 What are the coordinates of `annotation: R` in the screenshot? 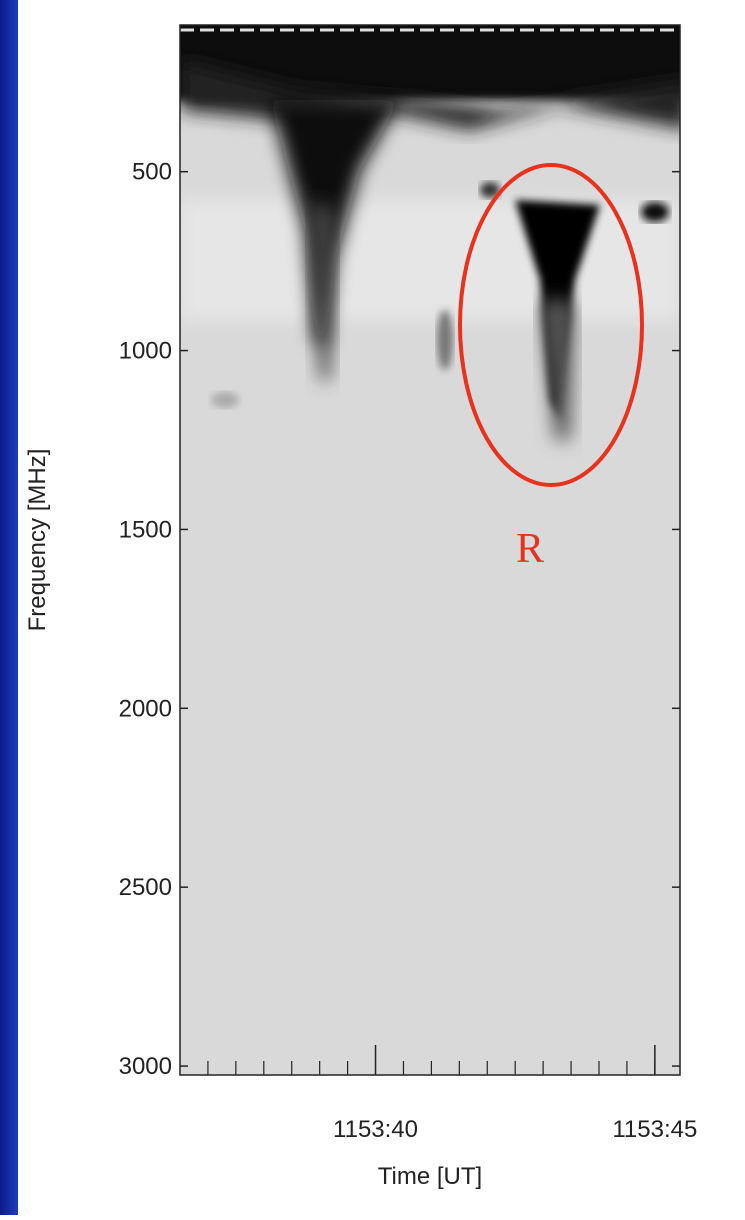 It's located at (551, 367).